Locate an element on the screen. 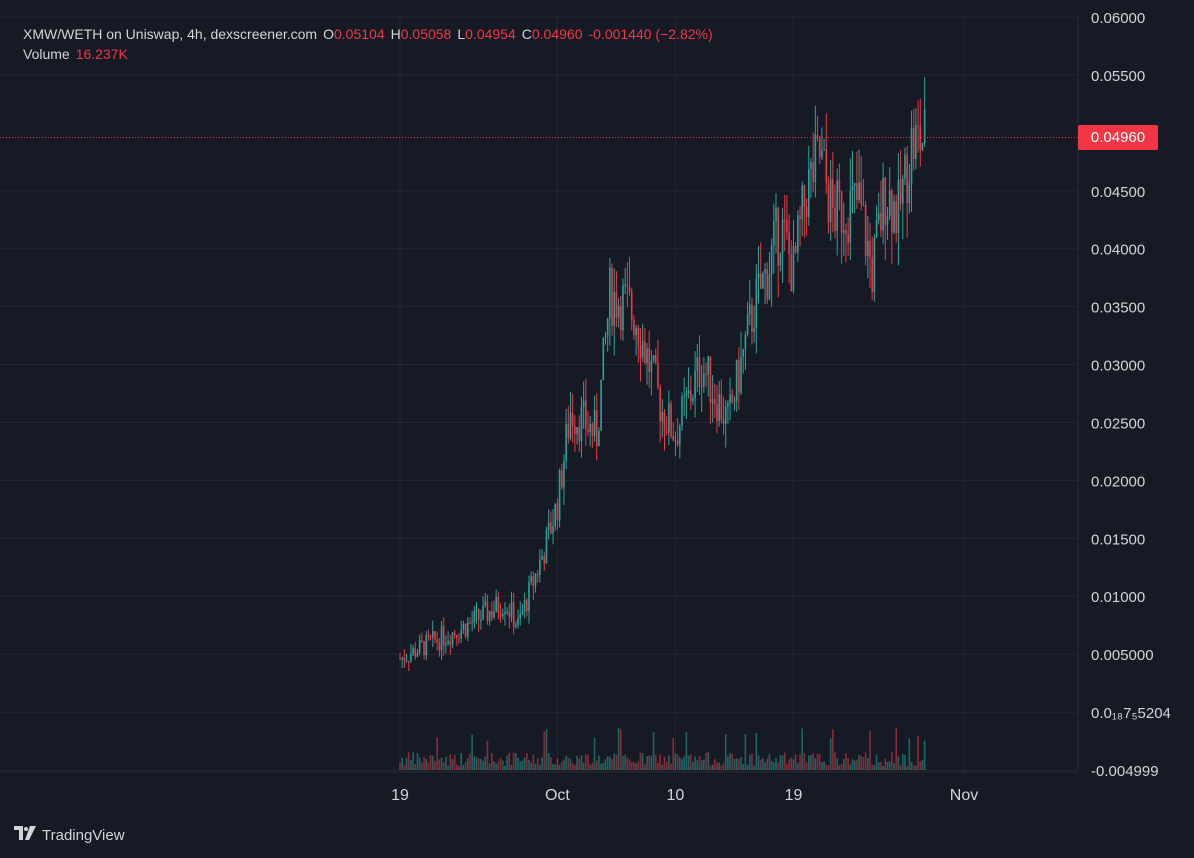  x-axis: 19 Oct 10 19 Nov is located at coordinates (684, 795).